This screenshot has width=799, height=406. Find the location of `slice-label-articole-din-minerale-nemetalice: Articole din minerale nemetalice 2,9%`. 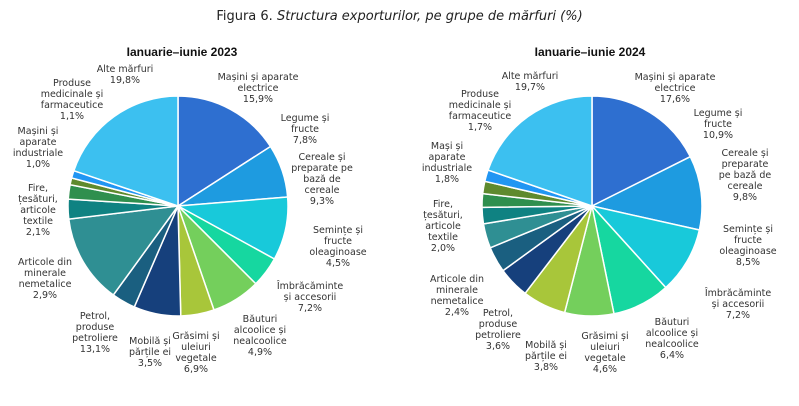

slice-label-articole-din-minerale-nemetalice: Articole din minerale nemetalice 2,9% is located at coordinates (45, 279).